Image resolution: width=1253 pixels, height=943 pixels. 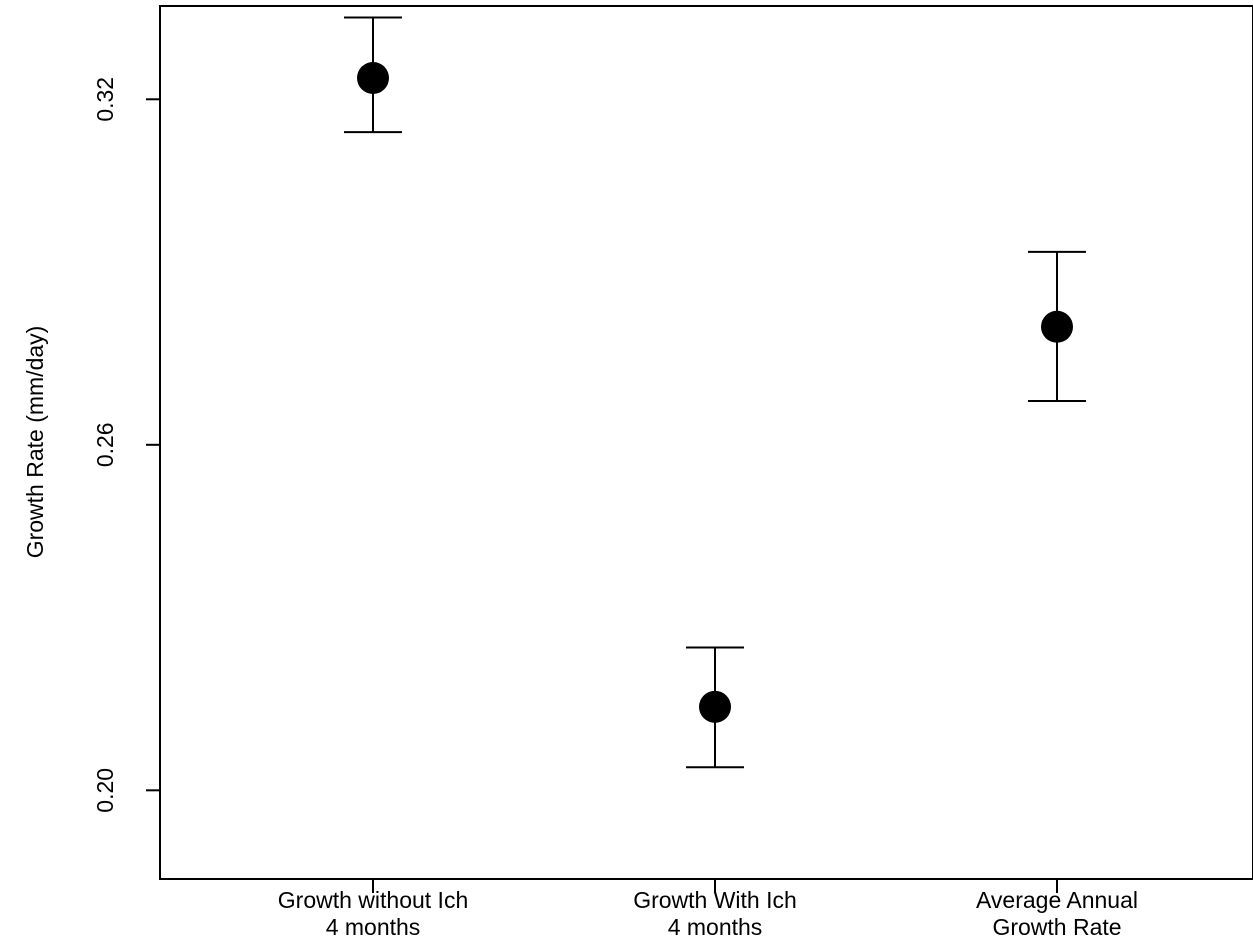 What do you see at coordinates (35, 442) in the screenshot?
I see `y-axis-title: Growth Rate (mm/day)` at bounding box center [35, 442].